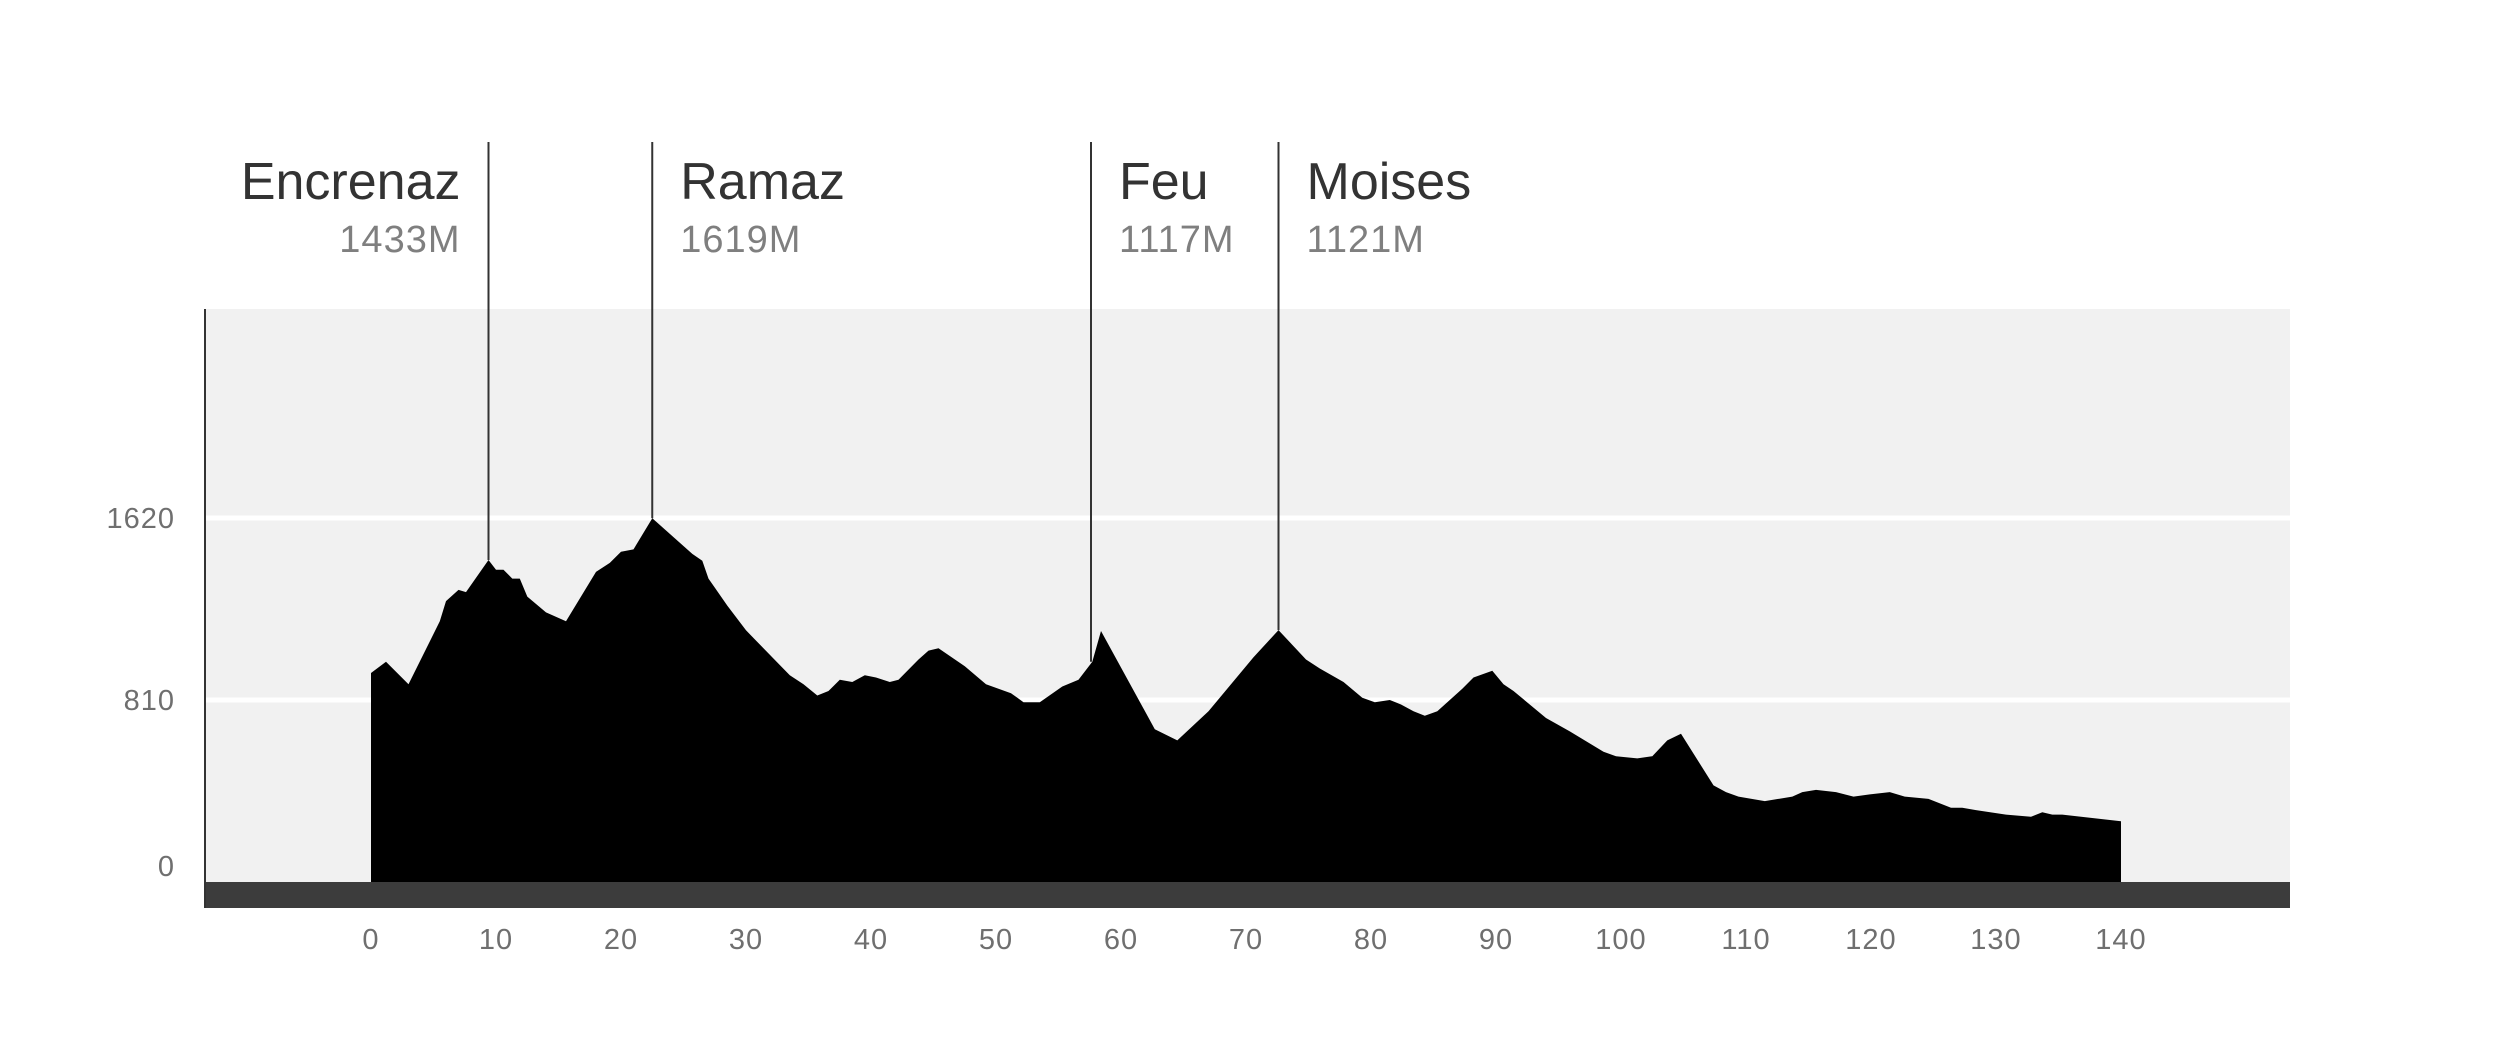 The height and width of the screenshot is (1042, 2500). Describe the element at coordinates (2120, 940) in the screenshot. I see `x-tick-label: 140` at that location.